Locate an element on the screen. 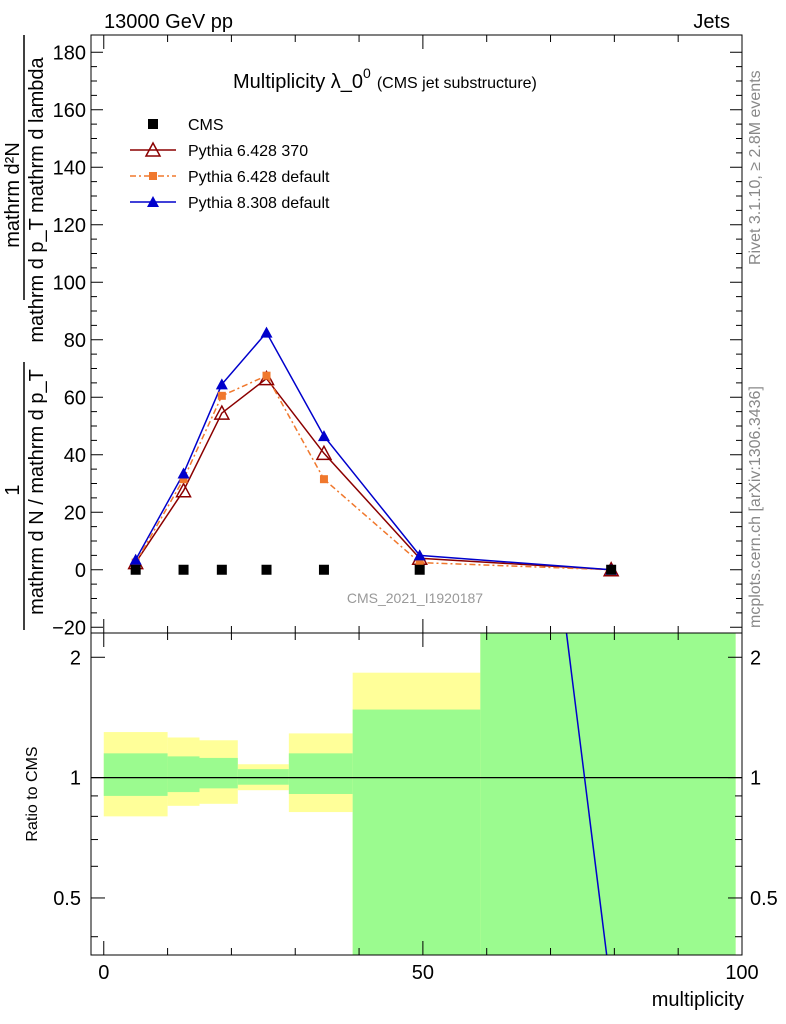 The width and height of the screenshot is (786, 1024). legend-label: Pythia 6.428 370 is located at coordinates (248, 151).